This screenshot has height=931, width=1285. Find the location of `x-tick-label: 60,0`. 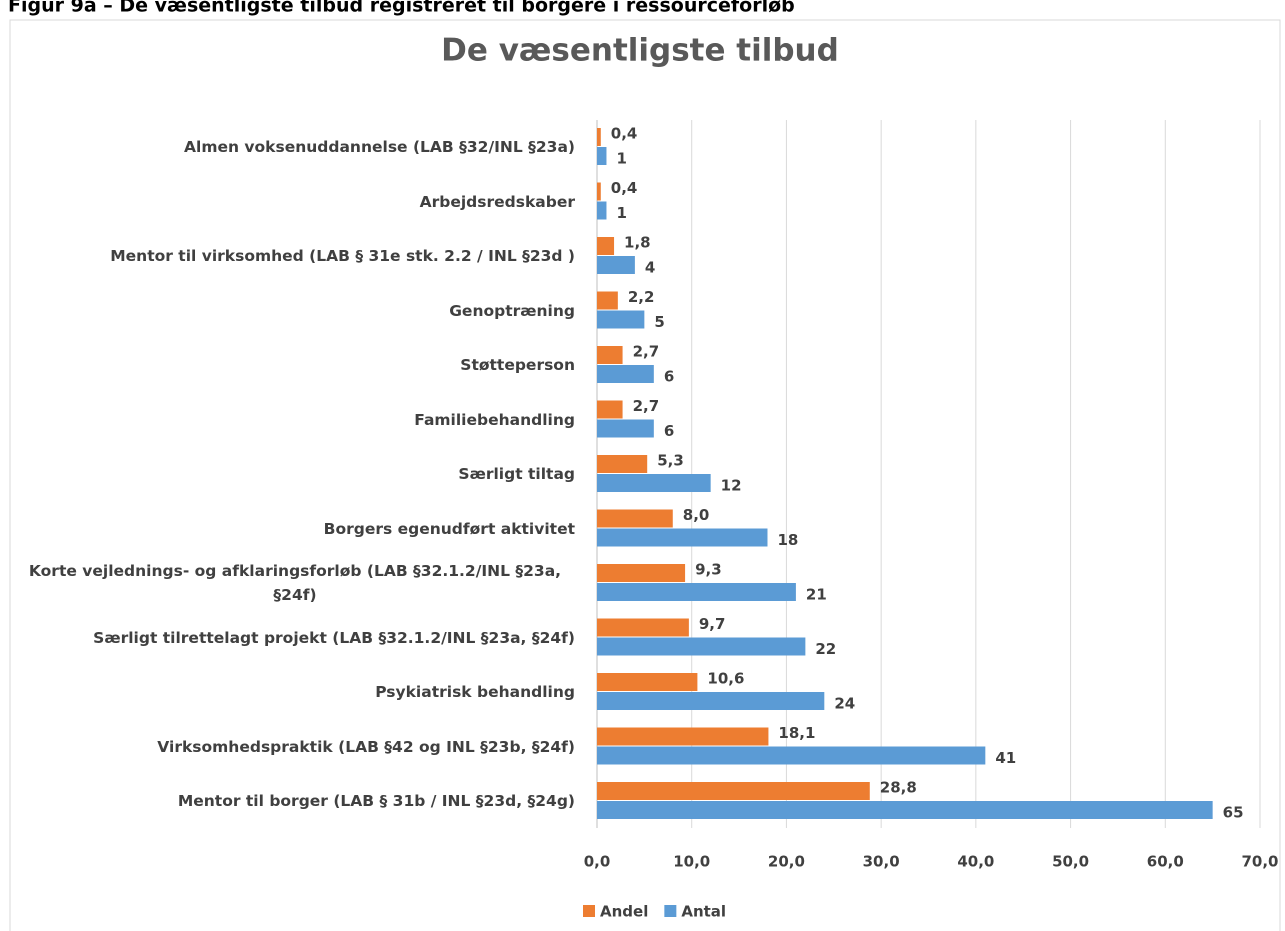

x-tick-label: 60,0 is located at coordinates (1165, 862).